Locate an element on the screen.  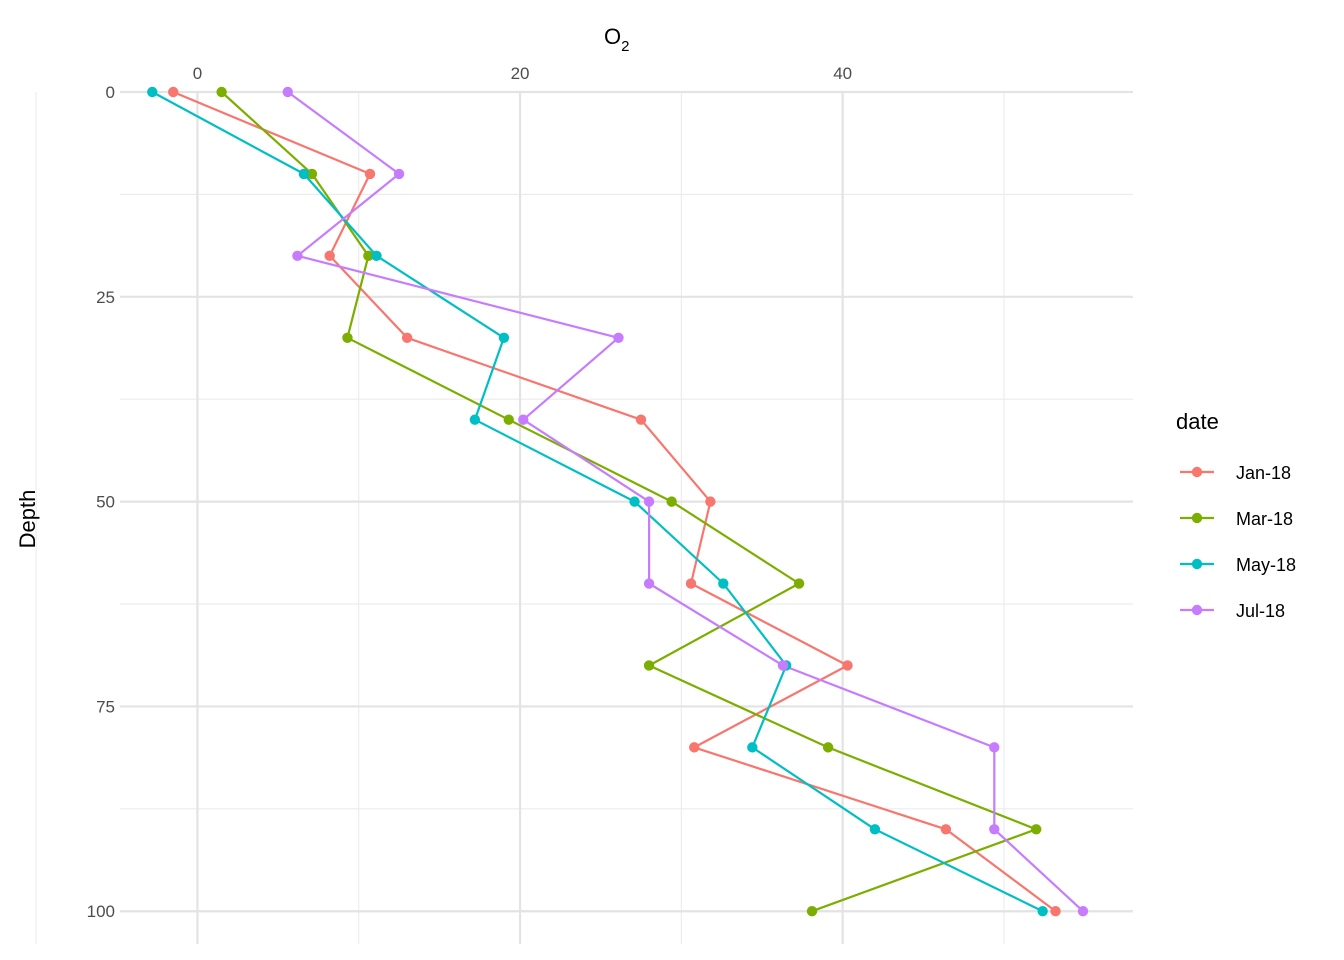
legend-label: Jul-18 is located at coordinates (1260, 611).